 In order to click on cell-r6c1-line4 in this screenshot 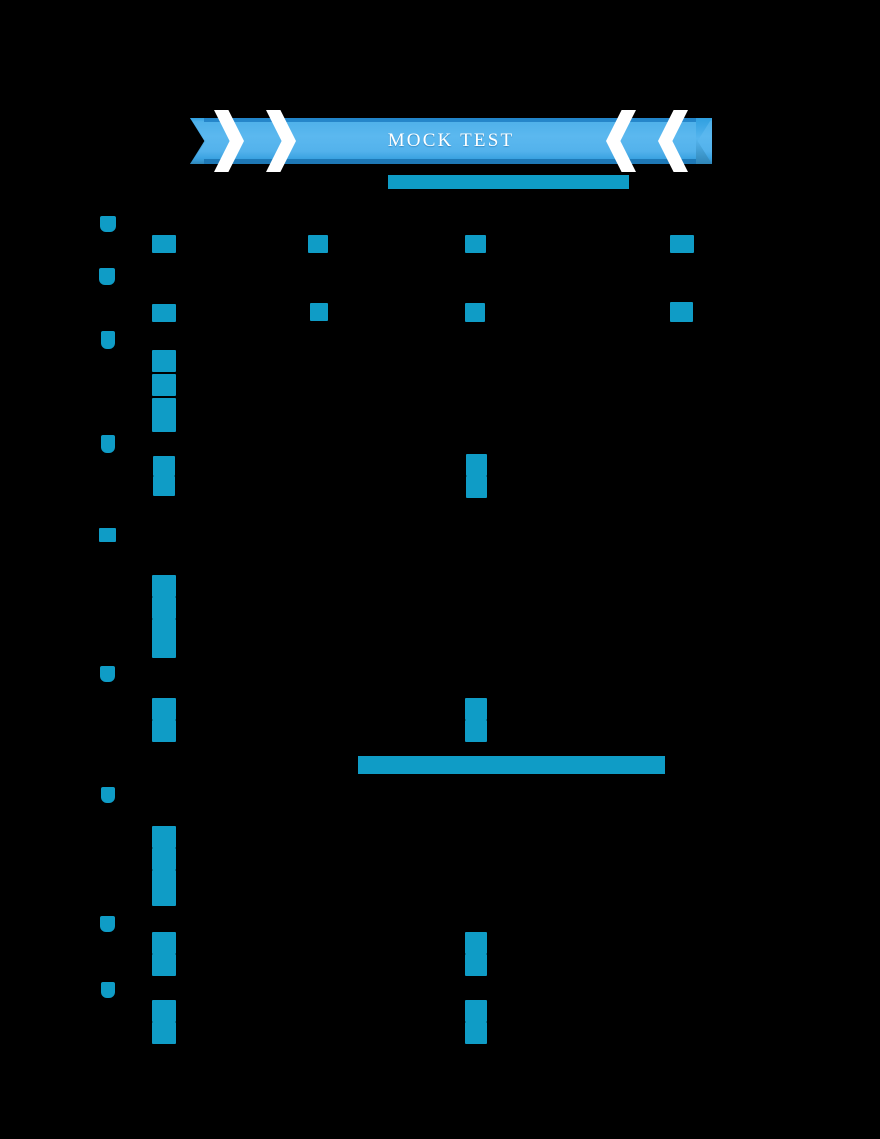, I will do `click(164, 648)`.